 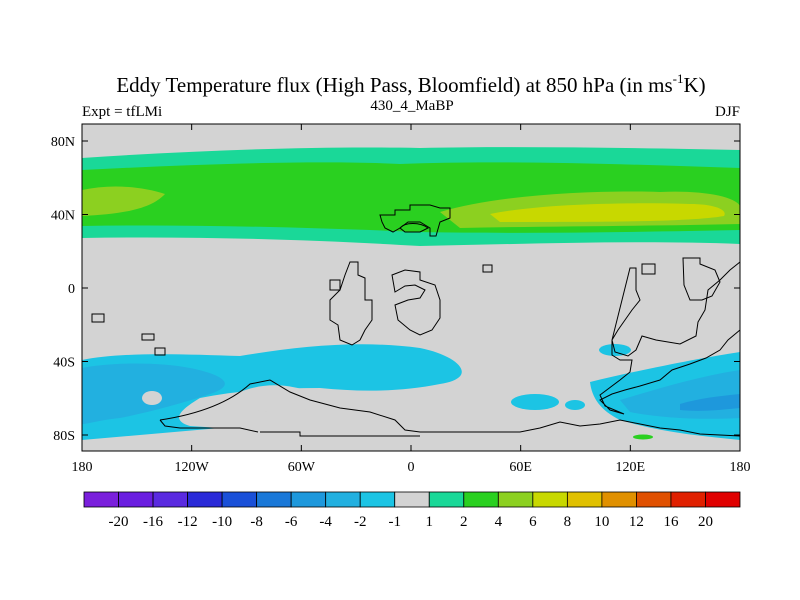 What do you see at coordinates (394, 522) in the screenshot?
I see `colorbar-label: -1` at bounding box center [394, 522].